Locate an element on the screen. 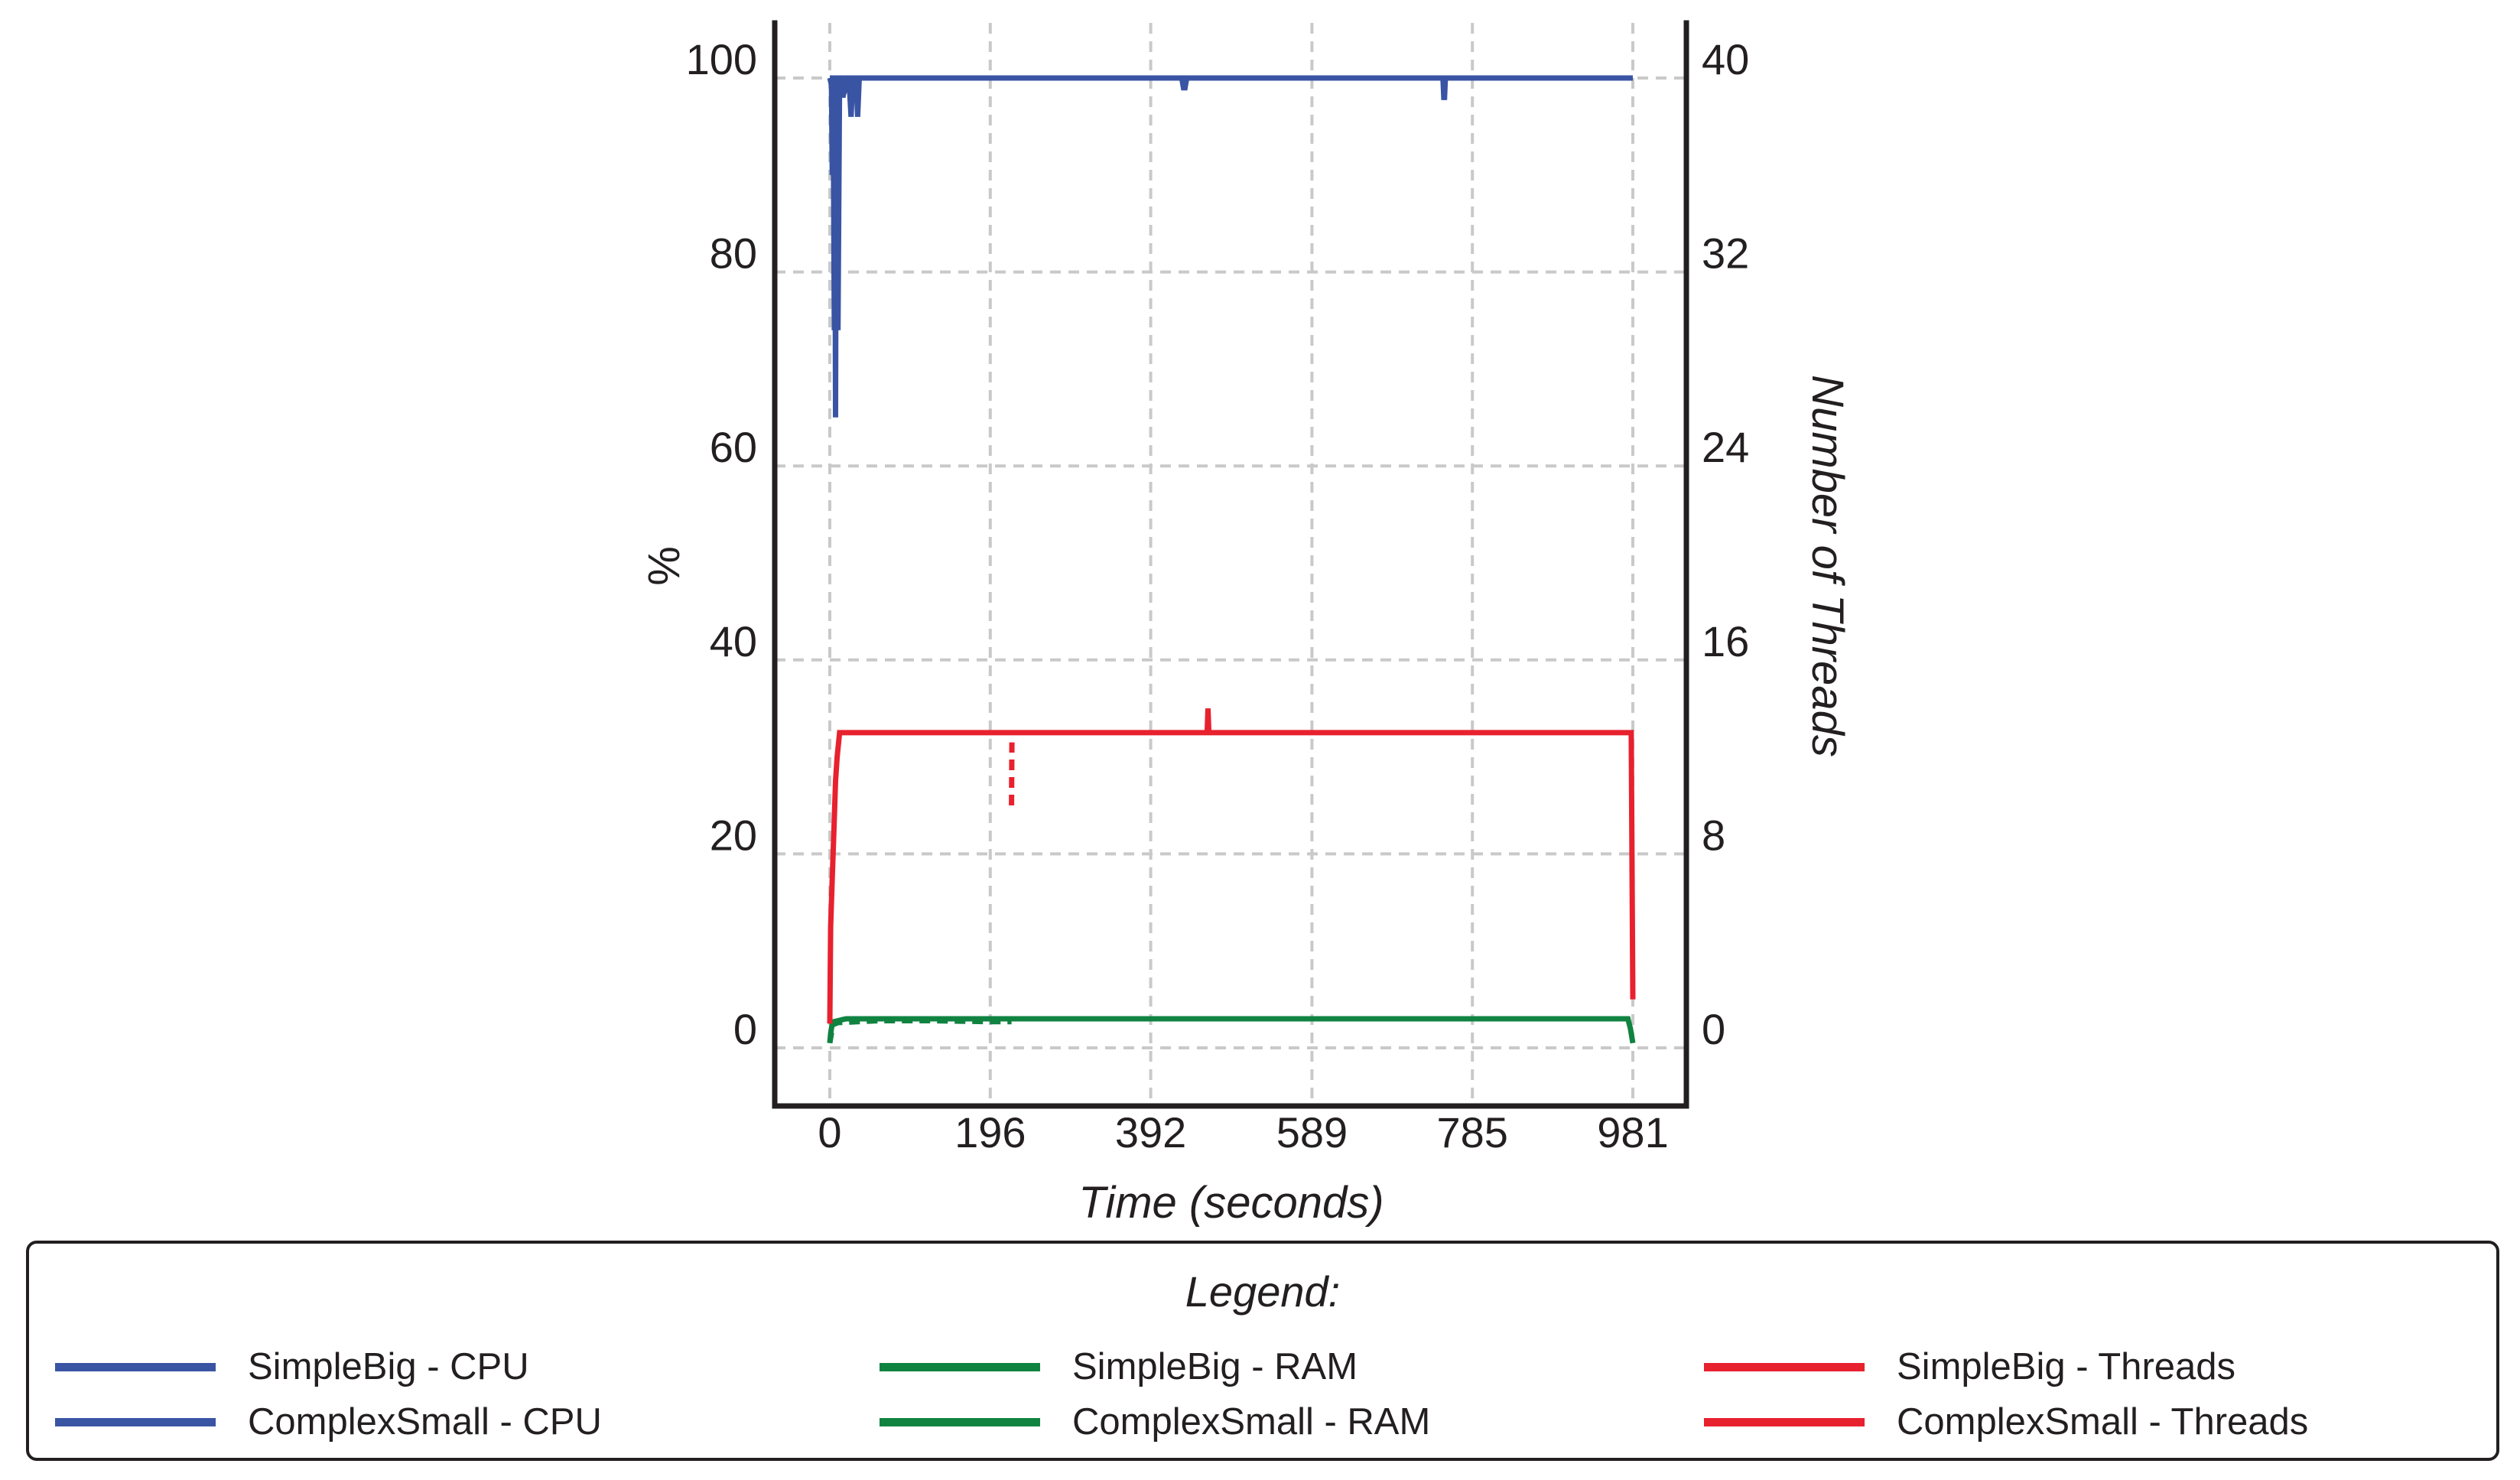  legend-item-complexsmall-ram: ComplexSmall - RAM is located at coordinates (1155, 1422).